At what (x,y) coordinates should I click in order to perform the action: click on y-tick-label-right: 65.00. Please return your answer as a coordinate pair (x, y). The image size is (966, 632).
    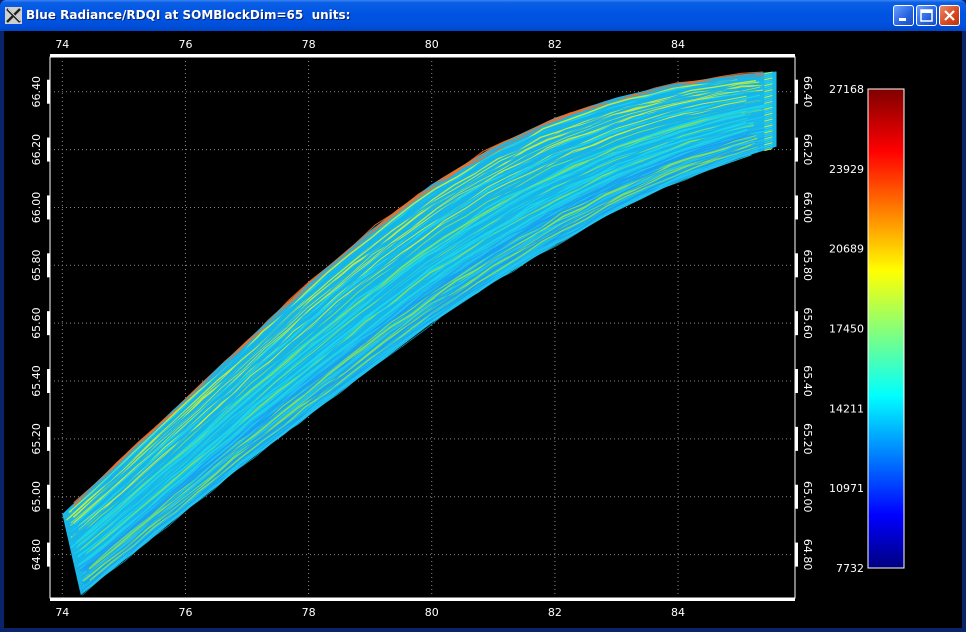
    Looking at the image, I should click on (807, 496).